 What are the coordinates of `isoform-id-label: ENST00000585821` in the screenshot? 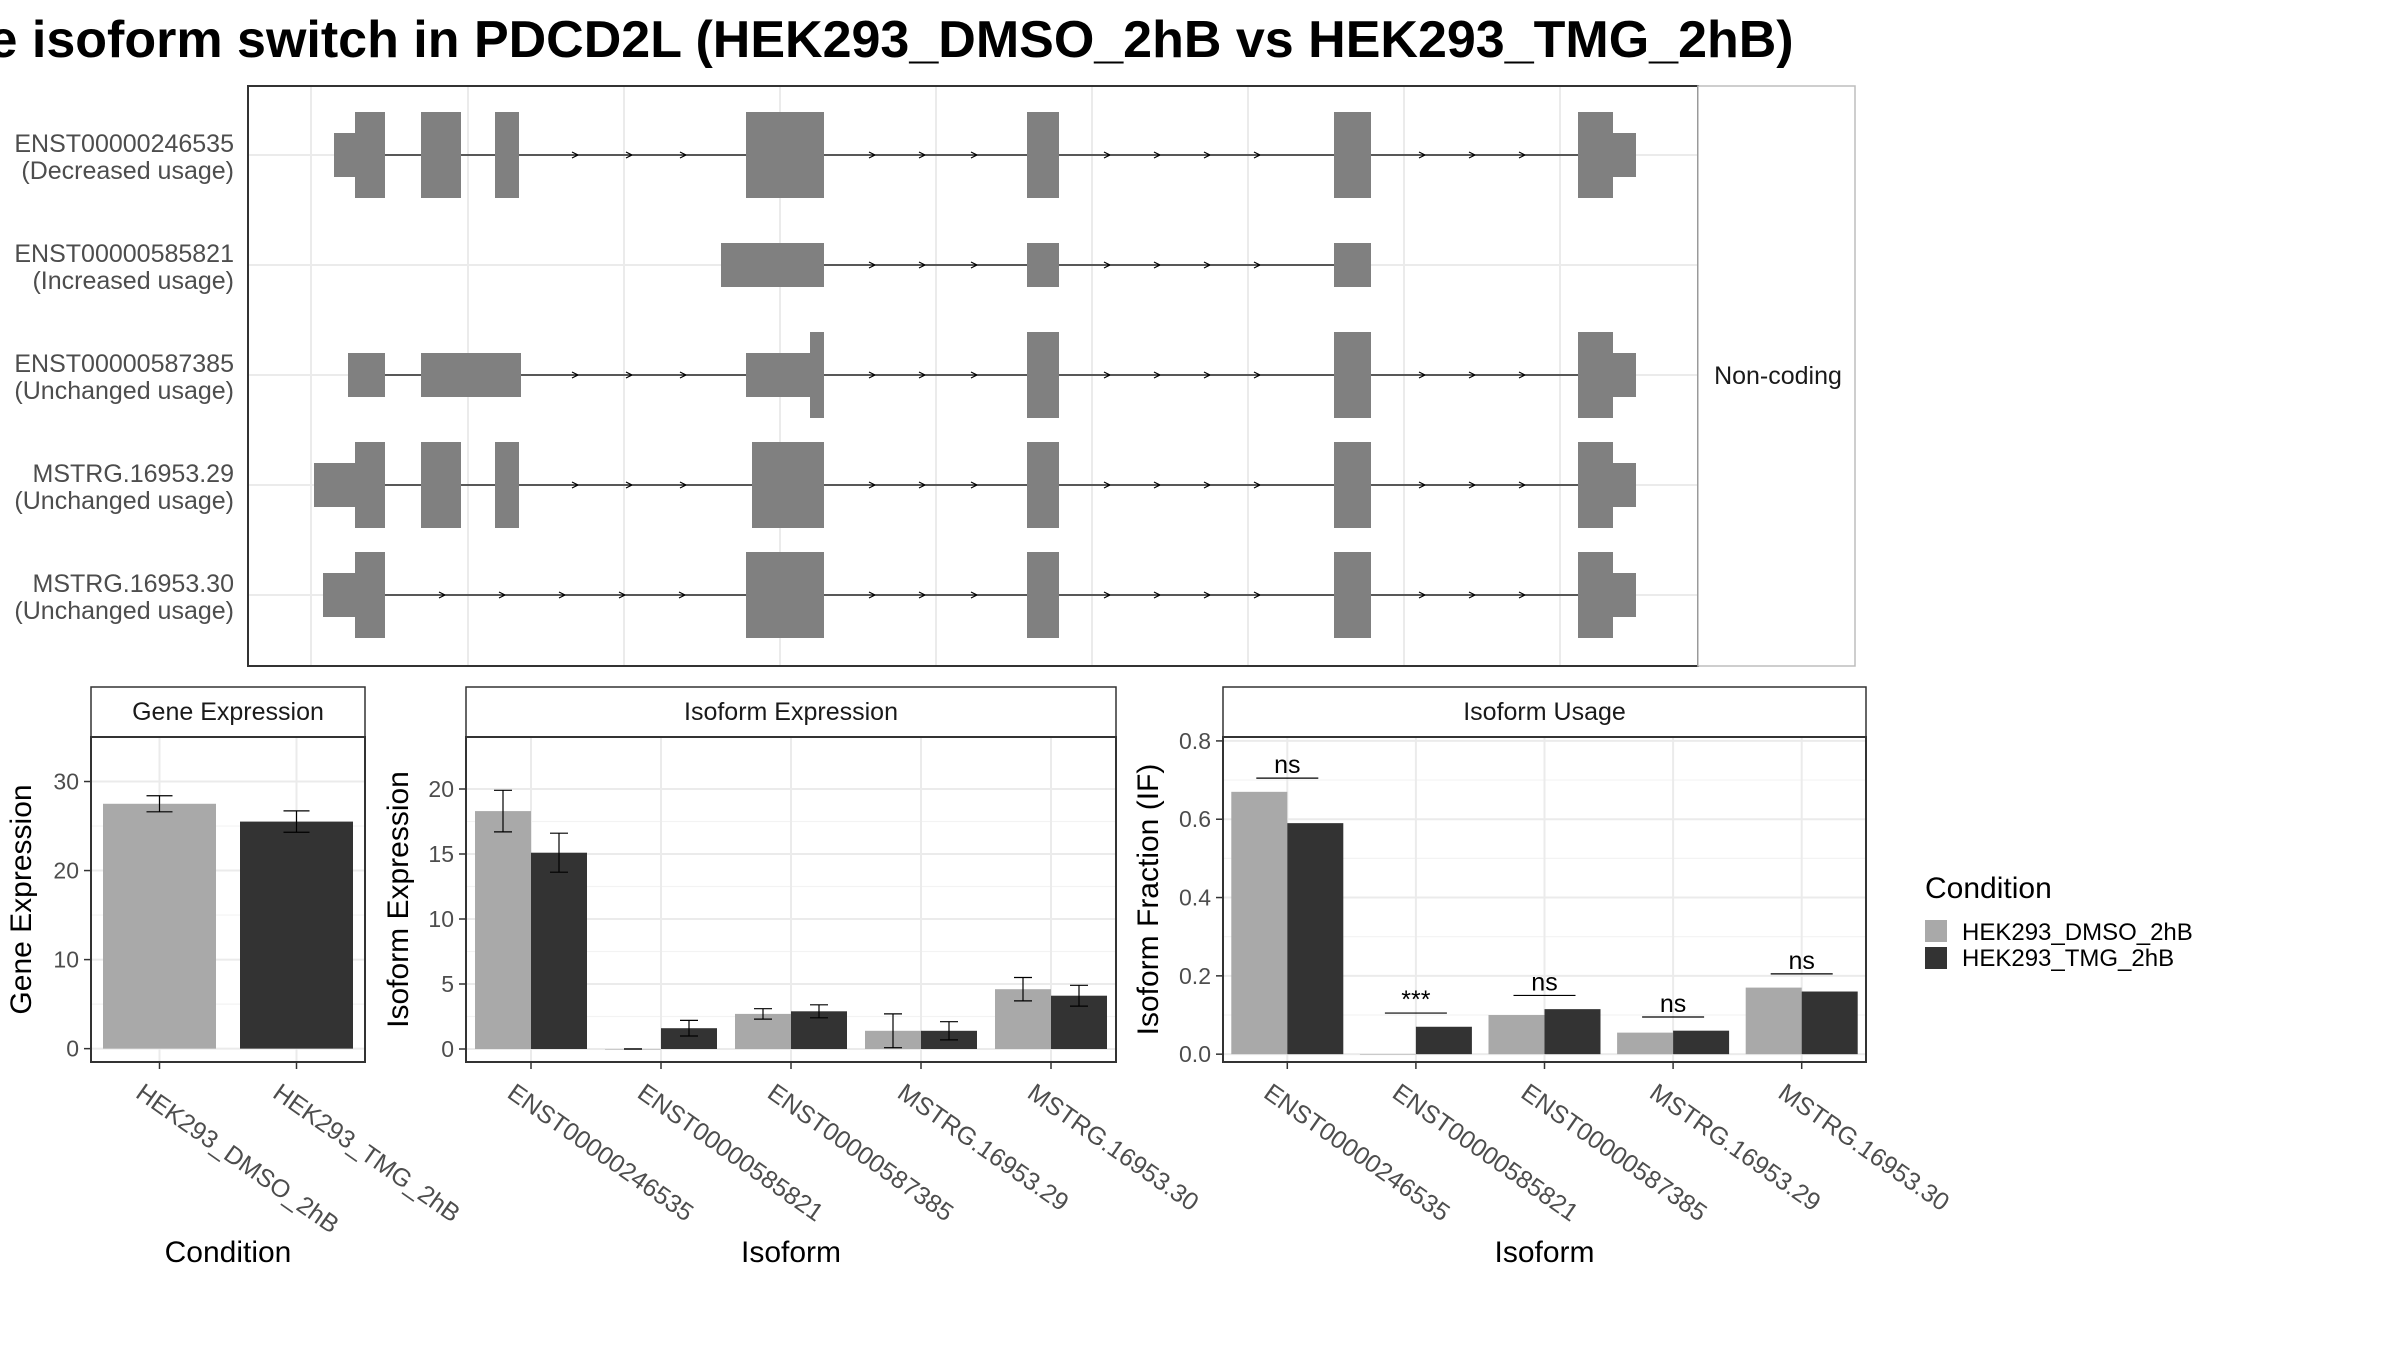 It's located at (124, 254).